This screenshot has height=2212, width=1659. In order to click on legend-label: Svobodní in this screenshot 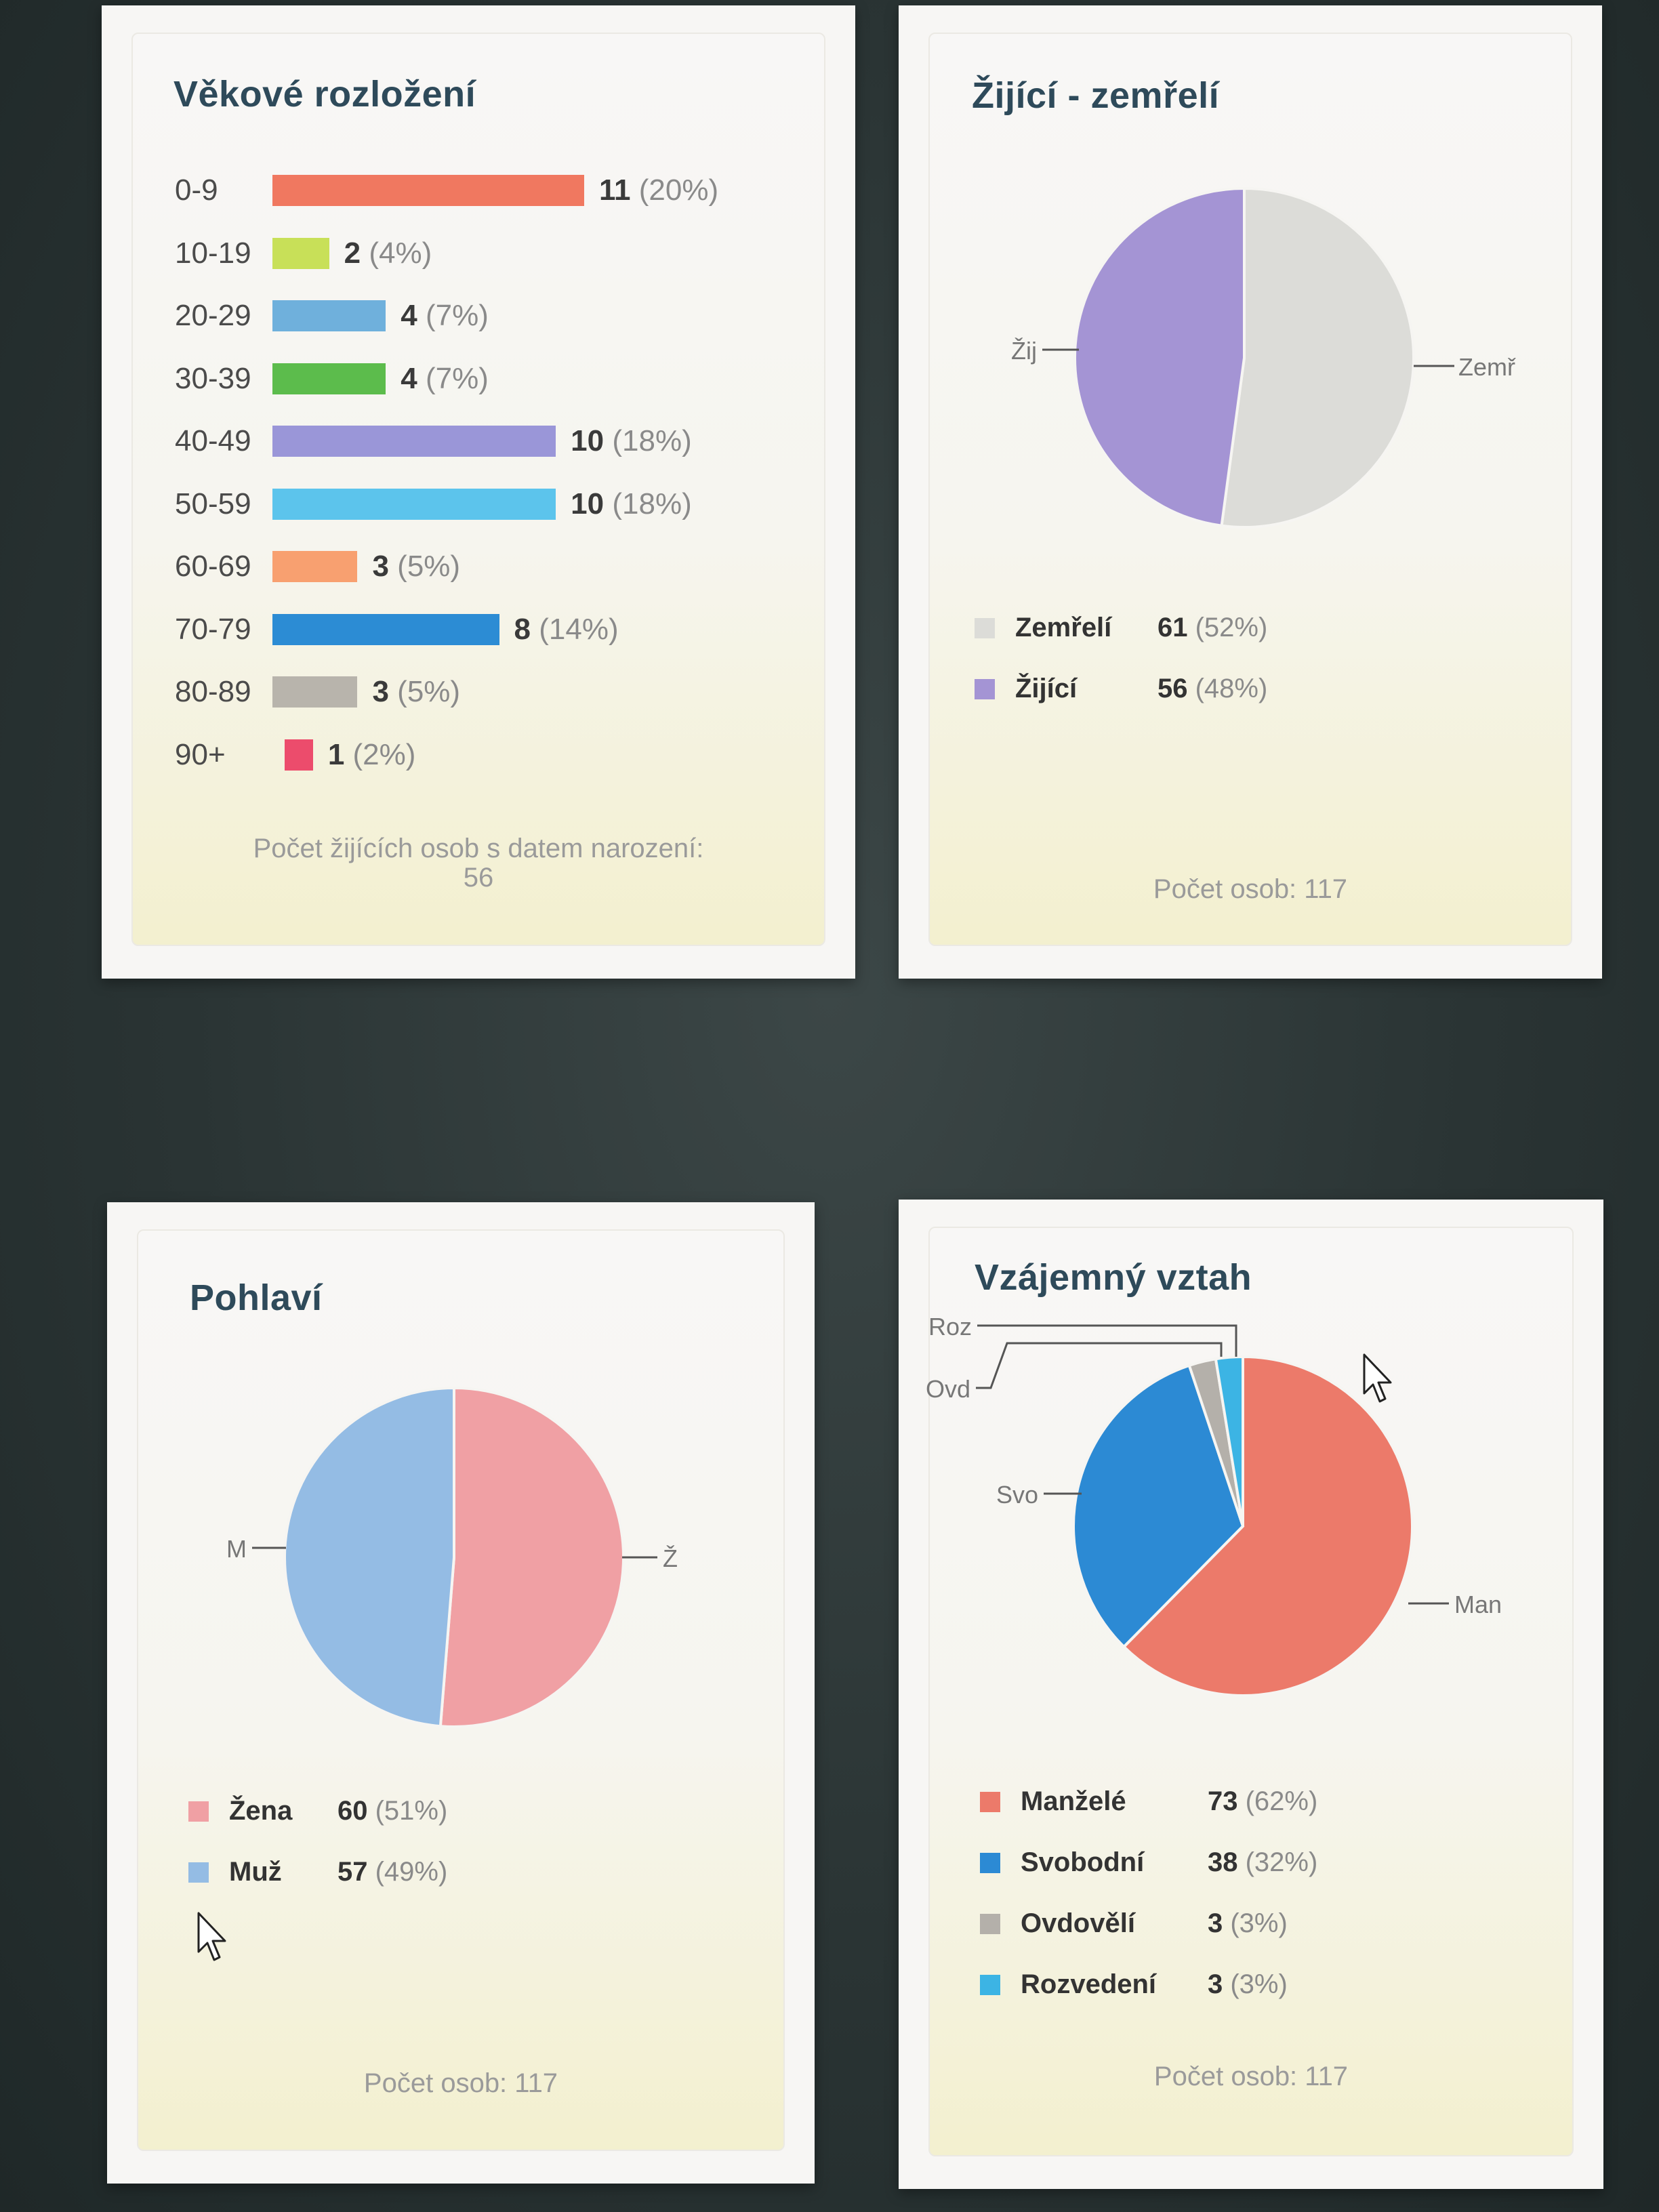, I will do `click(1083, 1862)`.